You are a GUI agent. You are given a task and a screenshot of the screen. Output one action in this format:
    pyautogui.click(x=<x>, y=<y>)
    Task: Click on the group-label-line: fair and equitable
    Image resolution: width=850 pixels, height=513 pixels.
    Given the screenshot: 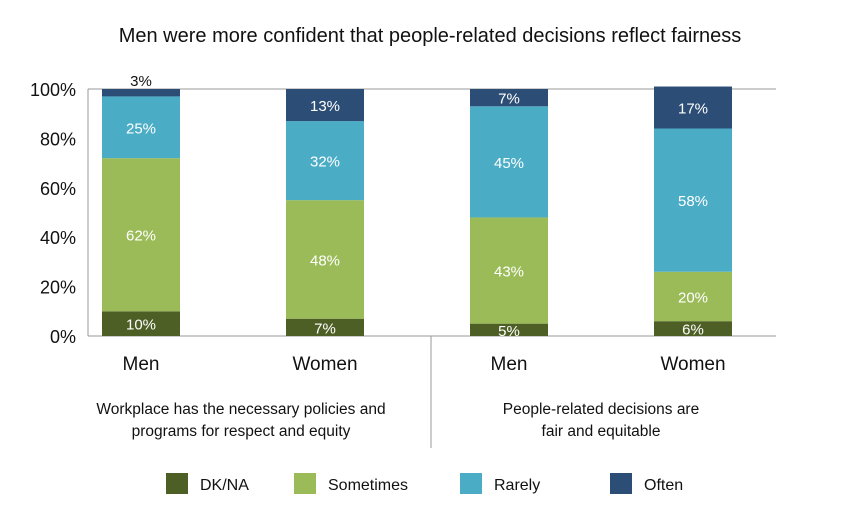 What is the action you would take?
    pyautogui.click(x=601, y=431)
    